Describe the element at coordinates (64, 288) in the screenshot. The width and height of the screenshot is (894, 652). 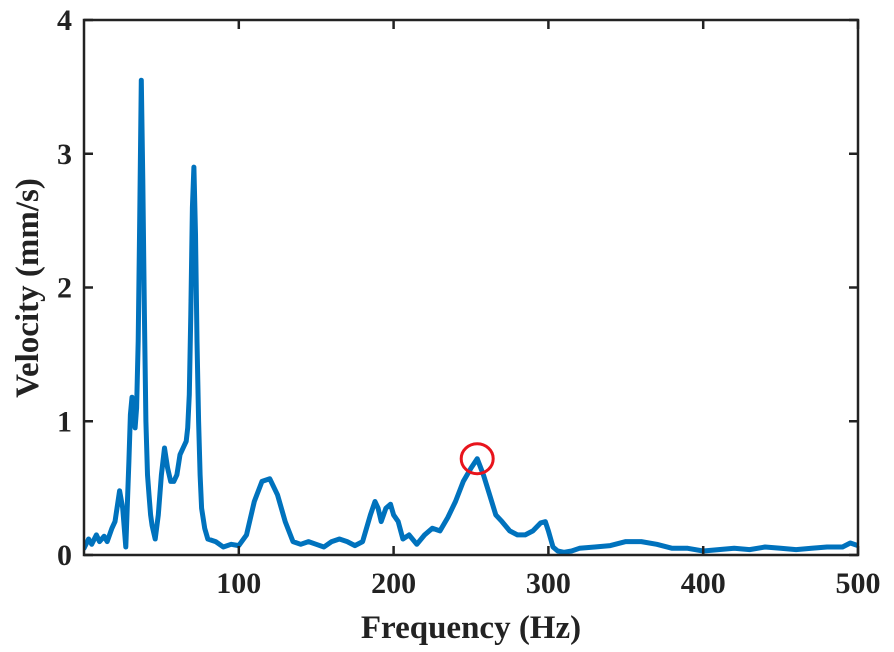
I see `y-tick-label-2: 2` at that location.